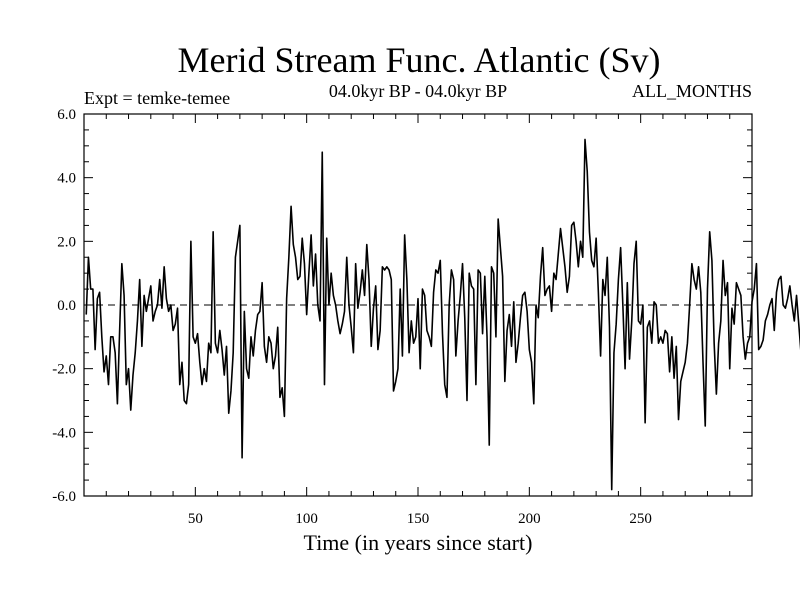  I want to click on experiment-label: Expt = temke-temee, so click(157, 98).